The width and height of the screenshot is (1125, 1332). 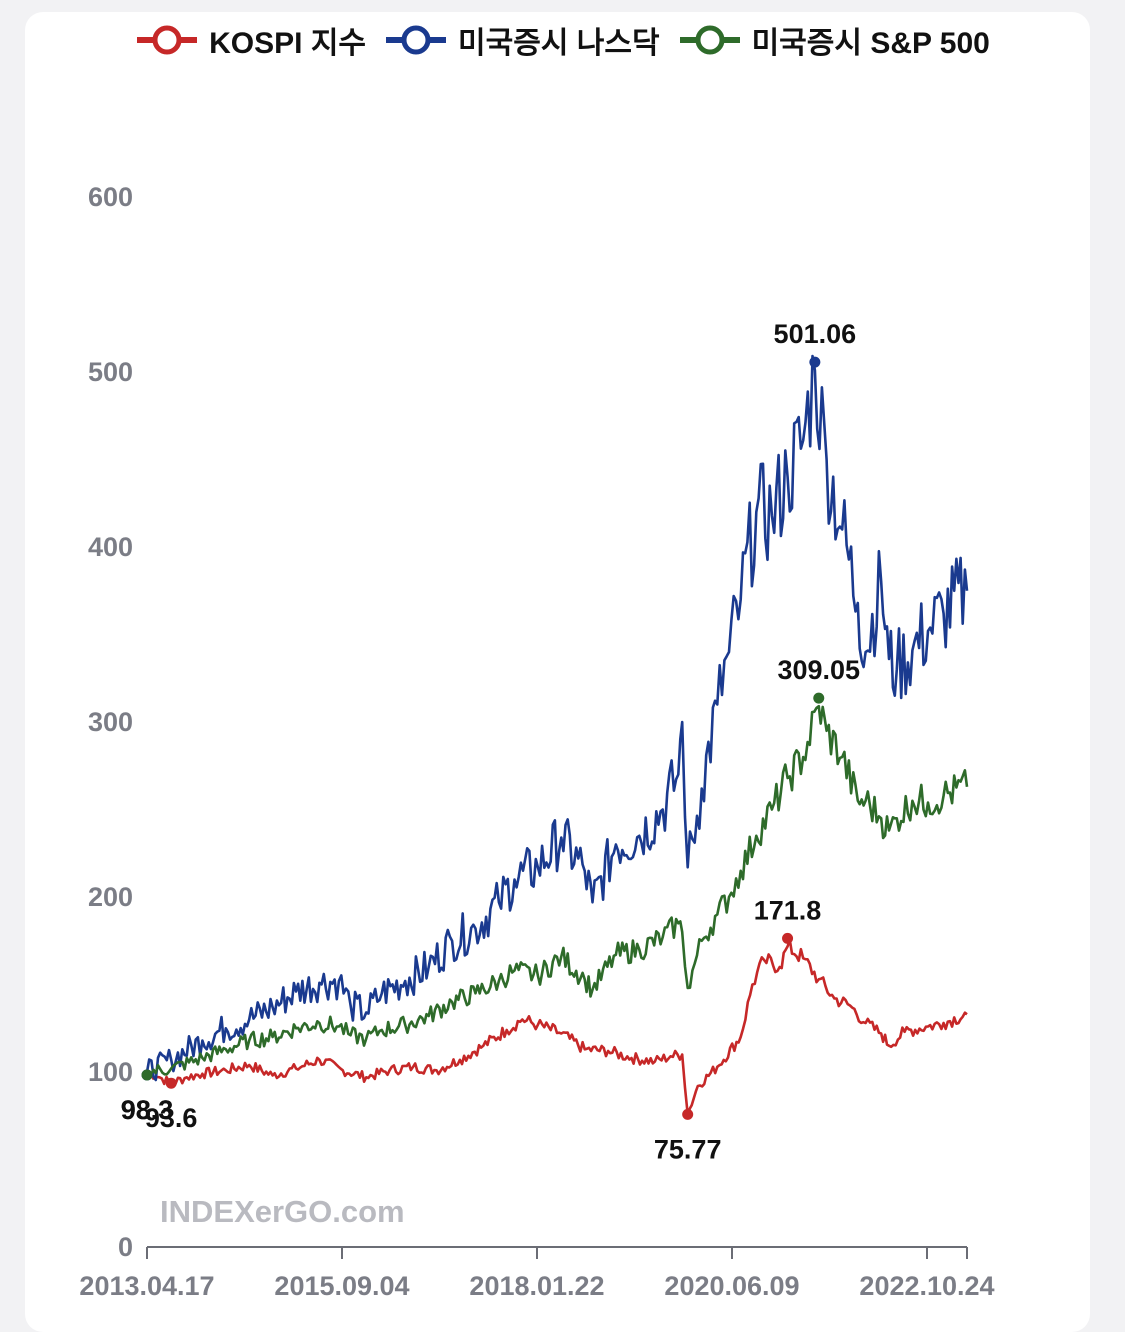 I want to click on legend-item-nasdaq: 미국증시 나스닥, so click(x=522, y=40).